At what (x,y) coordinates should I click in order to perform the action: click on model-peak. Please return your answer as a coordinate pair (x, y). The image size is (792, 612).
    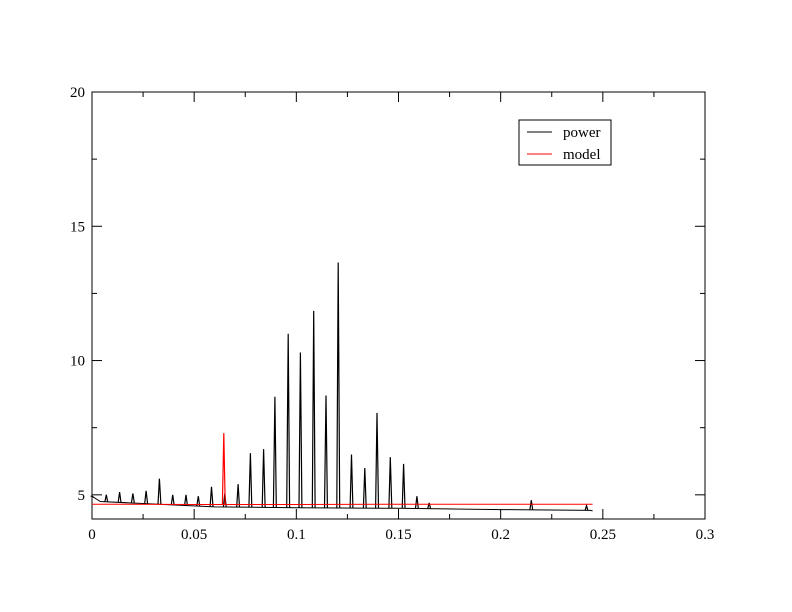
    Looking at the image, I should click on (223, 469).